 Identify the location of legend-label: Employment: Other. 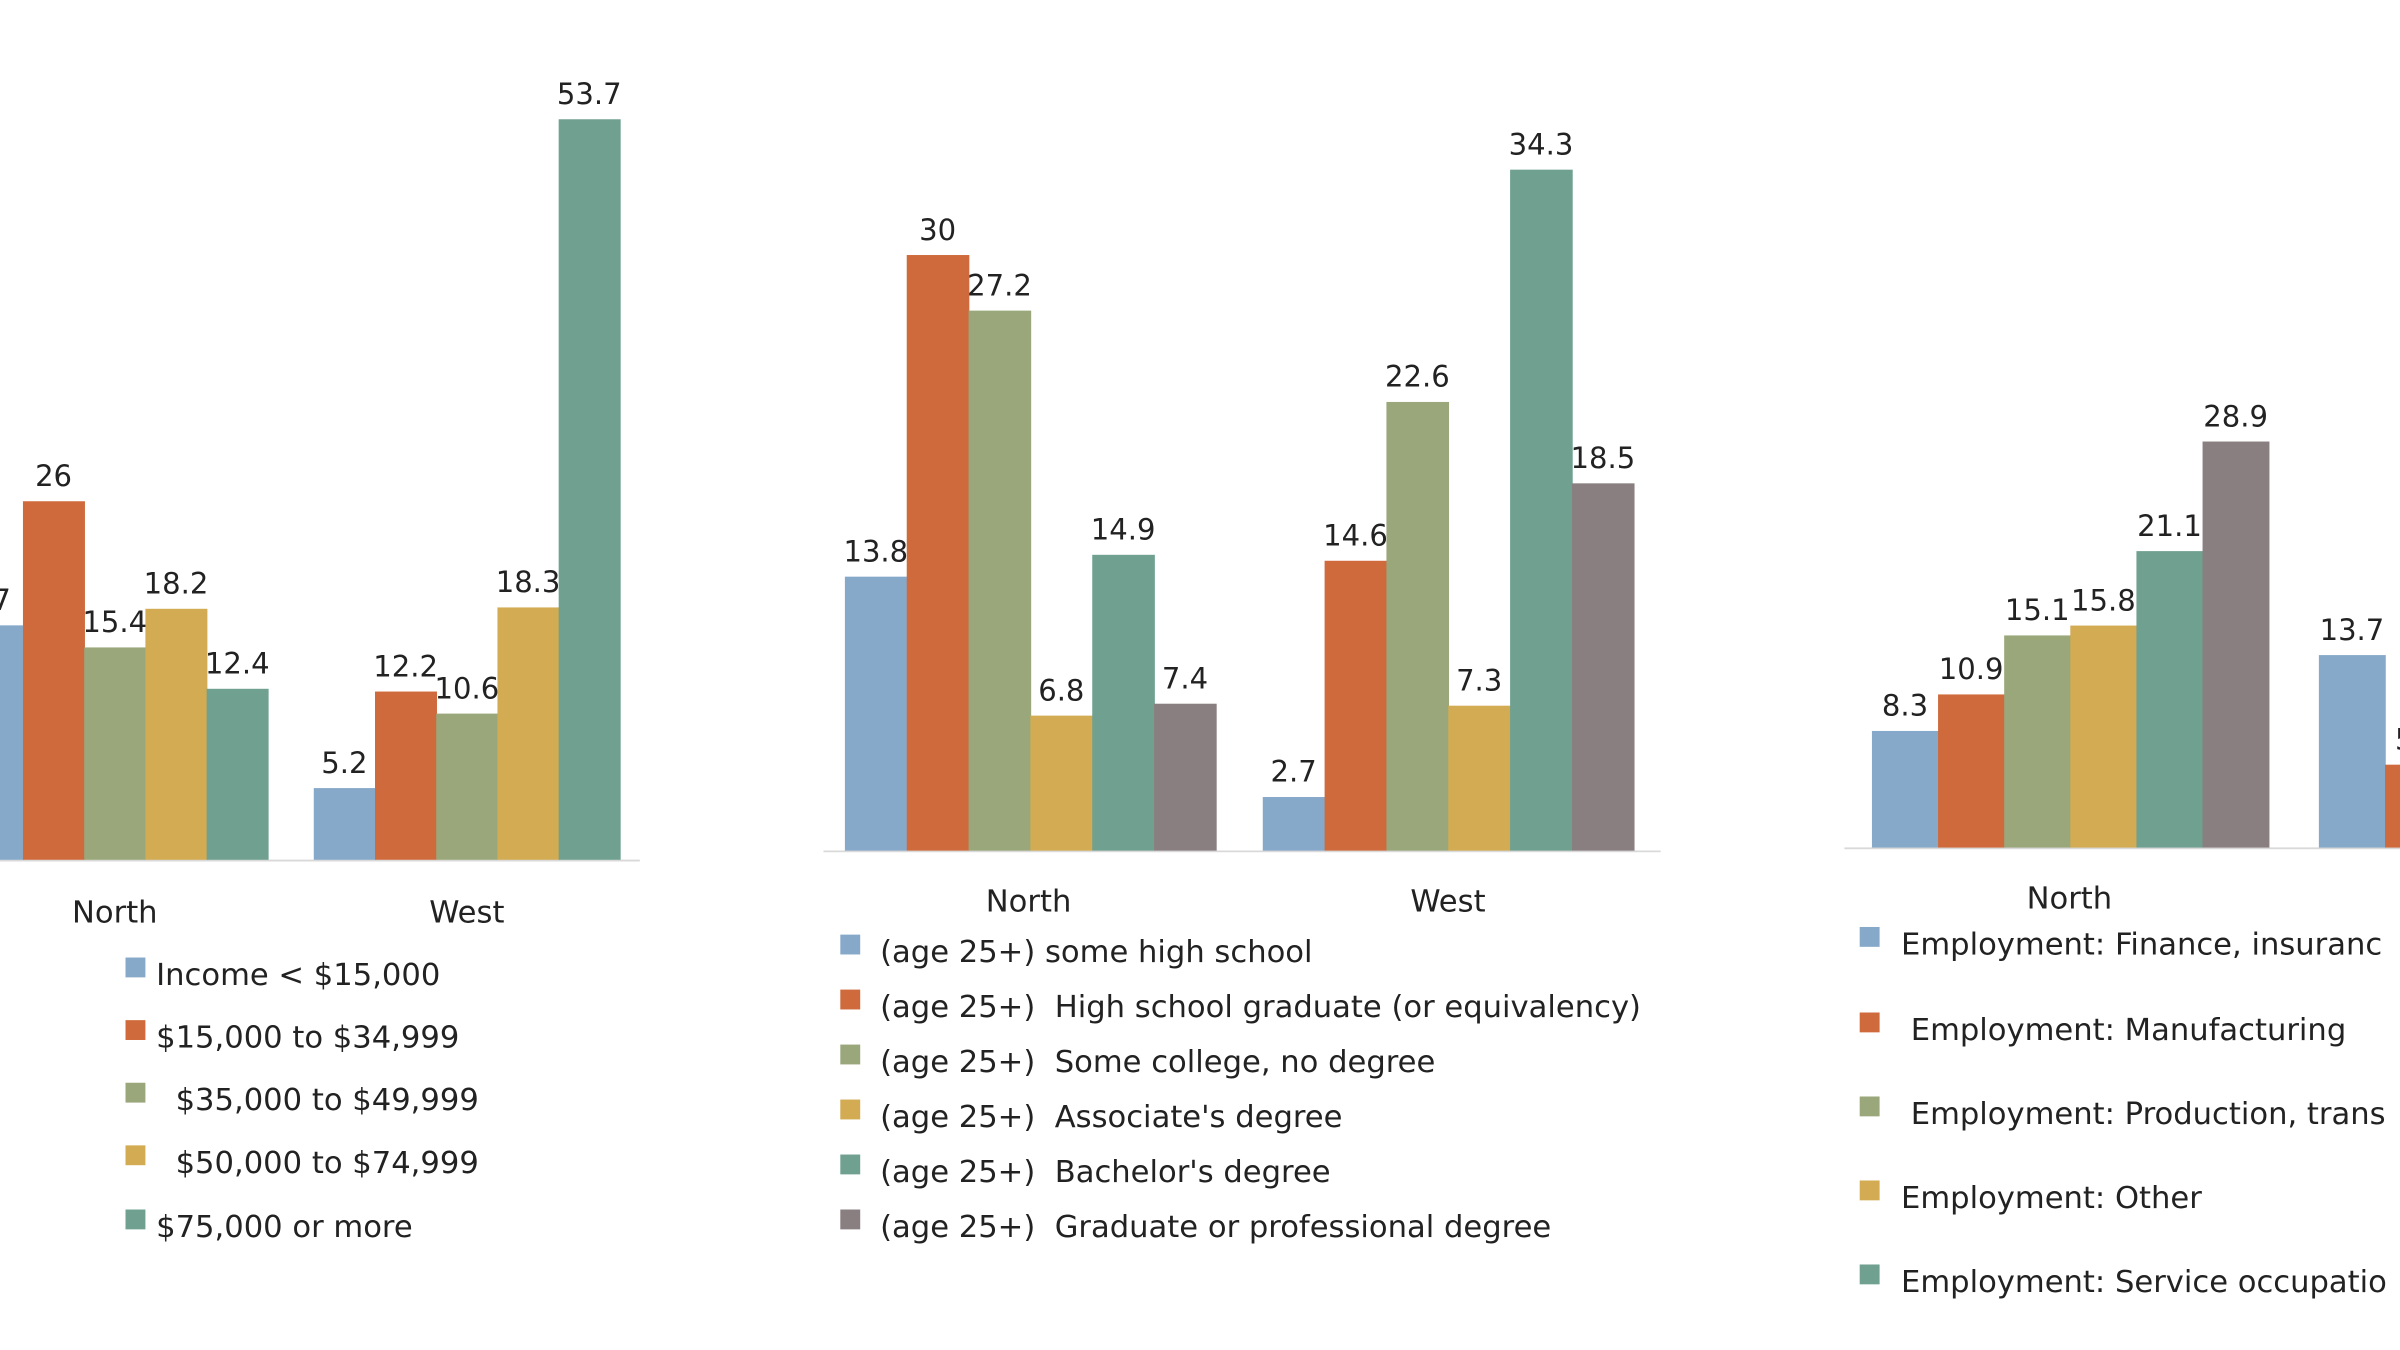
(2051, 1198).